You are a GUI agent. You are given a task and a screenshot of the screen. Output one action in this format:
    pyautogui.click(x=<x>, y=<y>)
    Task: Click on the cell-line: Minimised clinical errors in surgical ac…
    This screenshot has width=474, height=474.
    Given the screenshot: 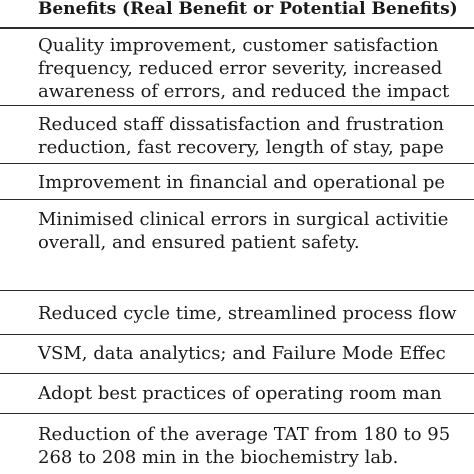 What is the action you would take?
    pyautogui.click(x=243, y=219)
    